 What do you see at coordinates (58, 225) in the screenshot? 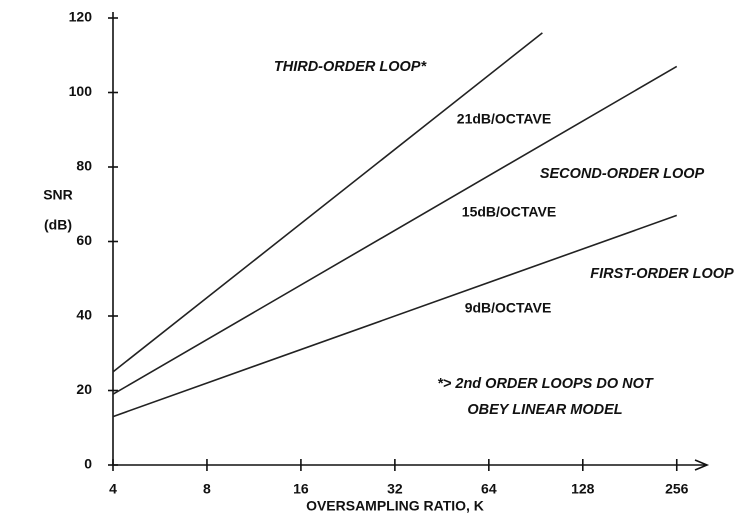
I see `y-axis-label: (dB)` at bounding box center [58, 225].